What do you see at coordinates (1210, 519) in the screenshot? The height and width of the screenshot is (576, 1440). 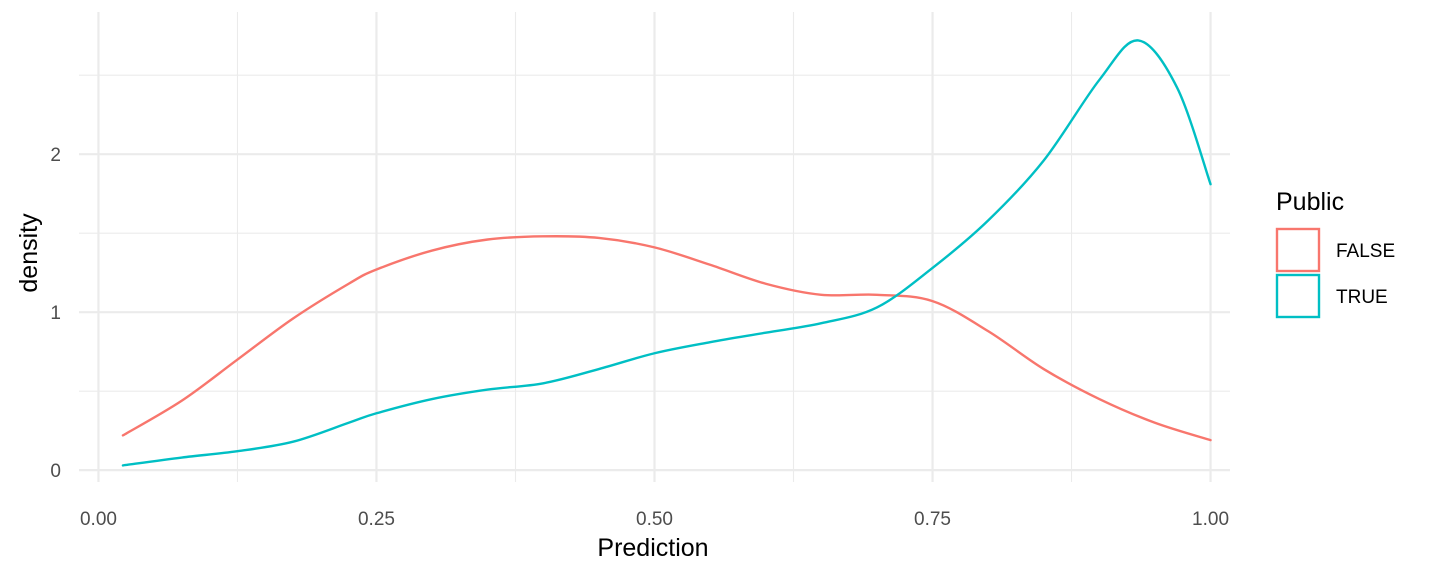 I see `x-tick-label: 1.00` at bounding box center [1210, 519].